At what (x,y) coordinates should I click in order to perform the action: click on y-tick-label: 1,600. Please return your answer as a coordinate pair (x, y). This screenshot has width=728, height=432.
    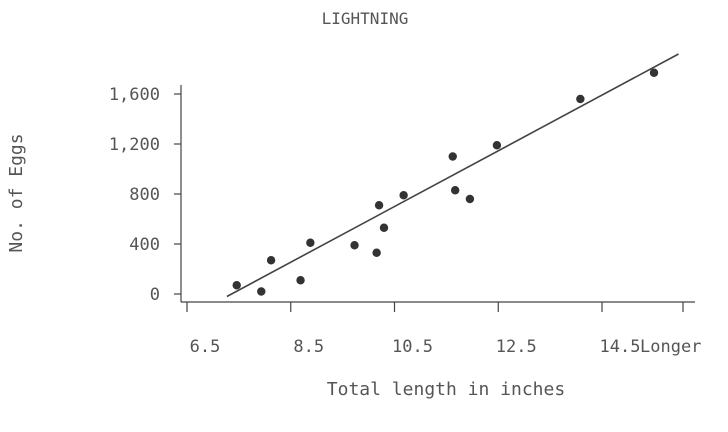
    Looking at the image, I should click on (134, 95).